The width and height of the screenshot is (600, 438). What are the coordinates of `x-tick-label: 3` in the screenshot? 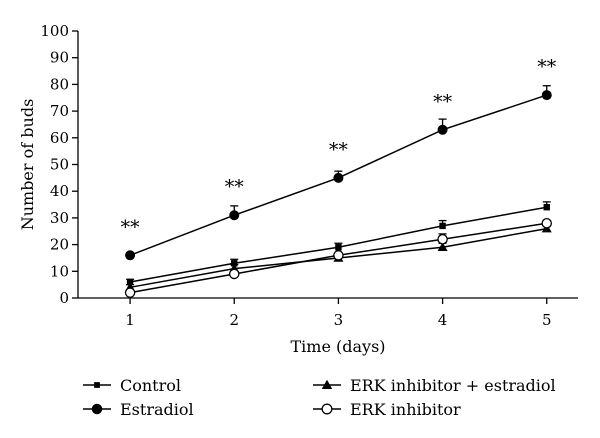 It's located at (339, 320).